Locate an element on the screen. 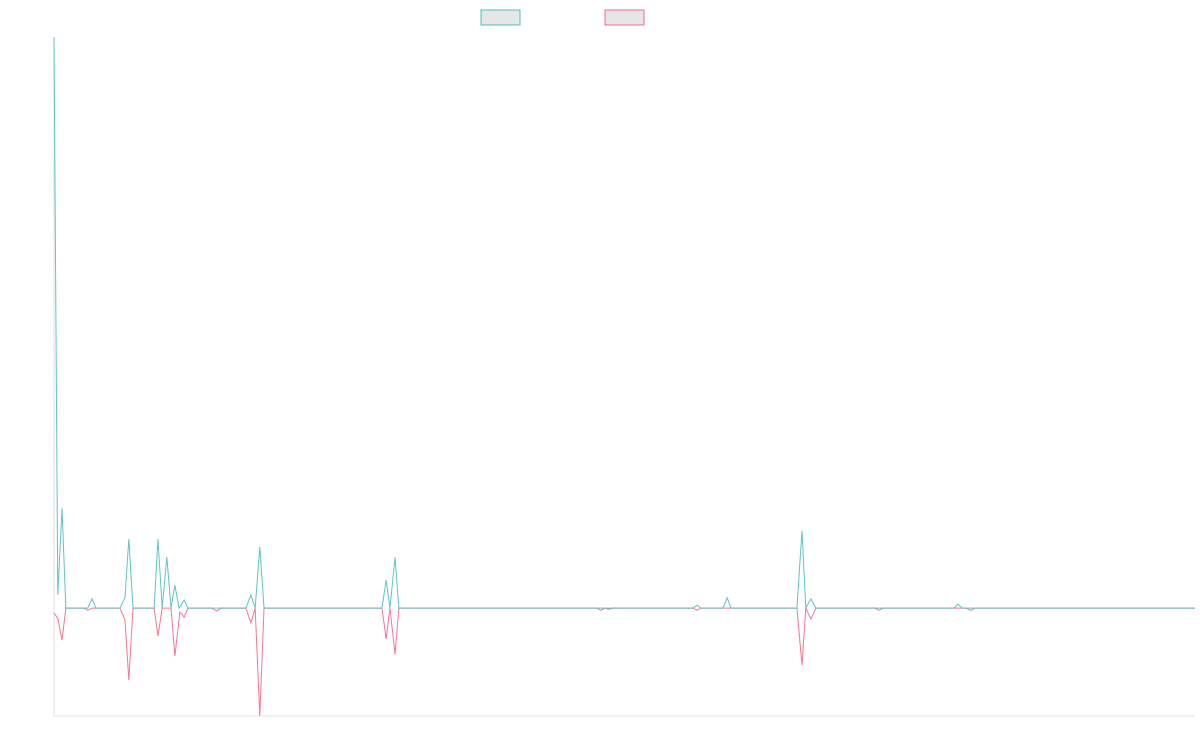  series-line is located at coordinates (624, 662).